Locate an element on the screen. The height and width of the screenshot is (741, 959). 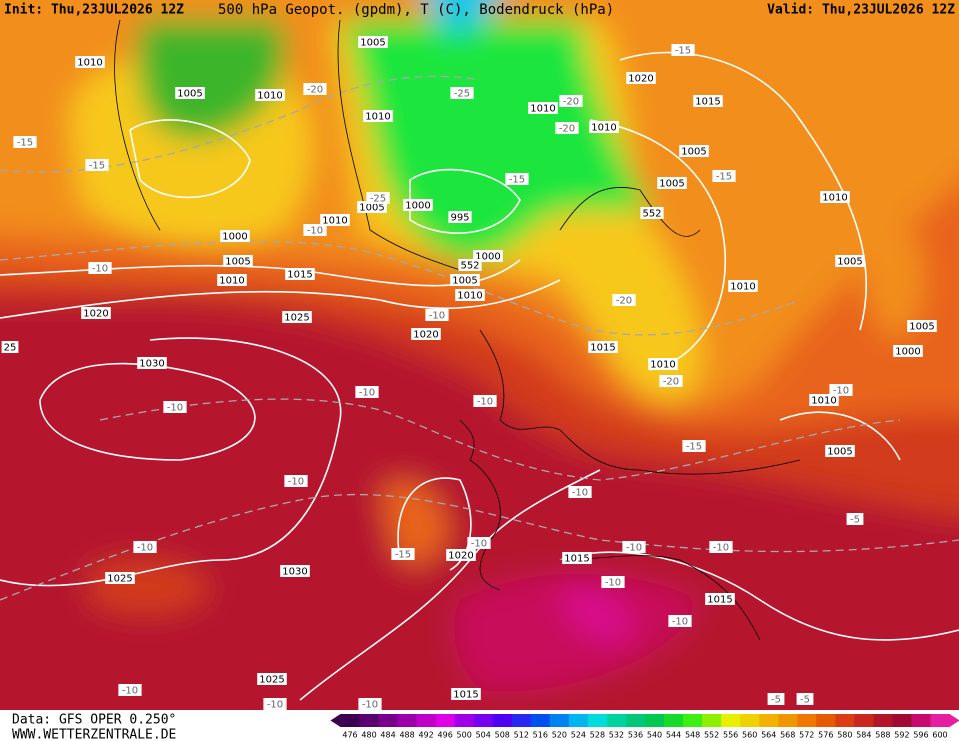
colorbar-label: 504 is located at coordinates (483, 735).